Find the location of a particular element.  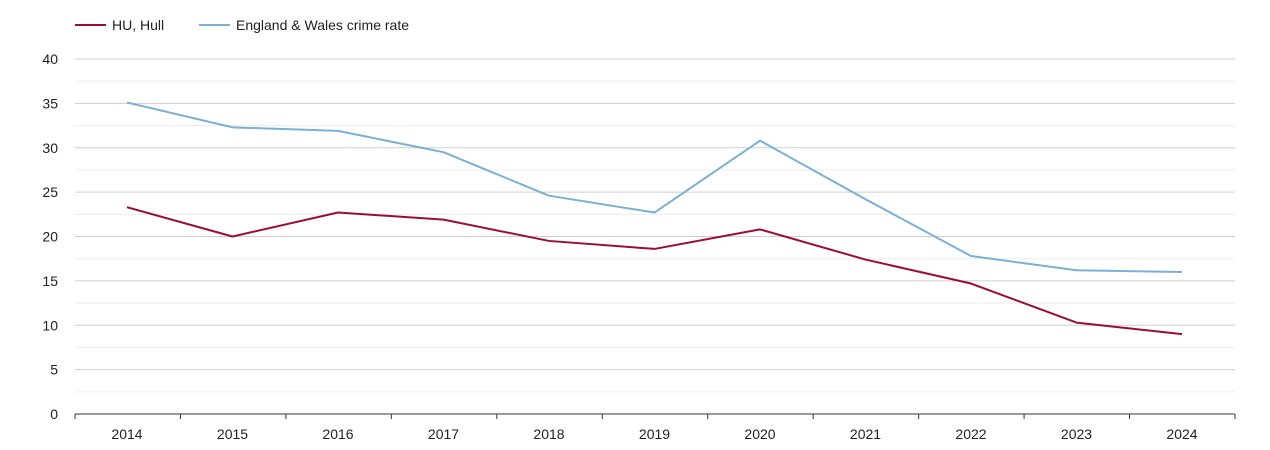

y-tick-label: 0 is located at coordinates (54, 414).